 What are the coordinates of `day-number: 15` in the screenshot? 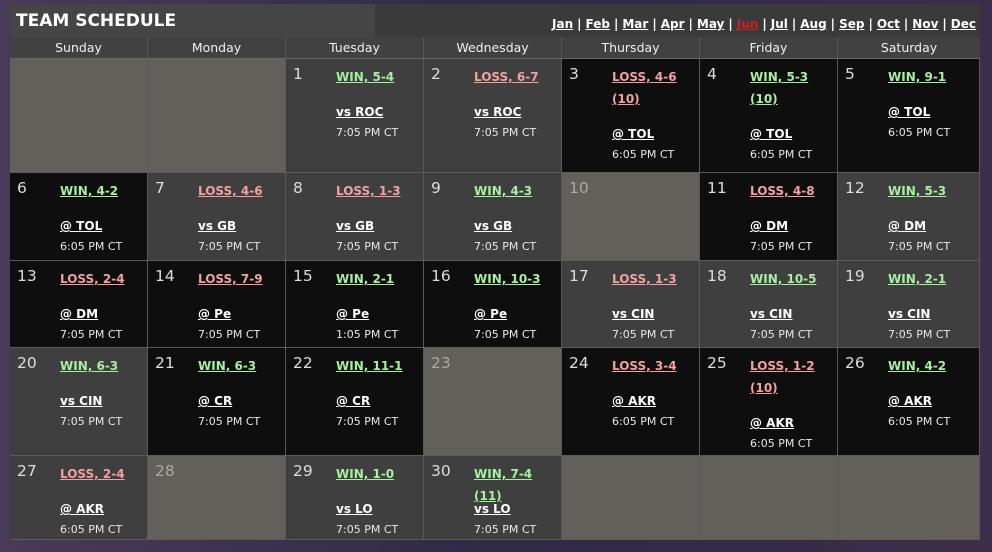 It's located at (303, 276).